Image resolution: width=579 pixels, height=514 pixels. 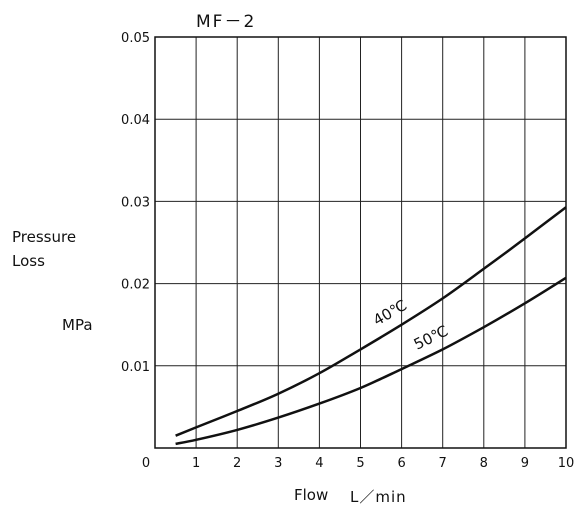 I want to click on x-tick-label: 0, so click(x=146, y=463).